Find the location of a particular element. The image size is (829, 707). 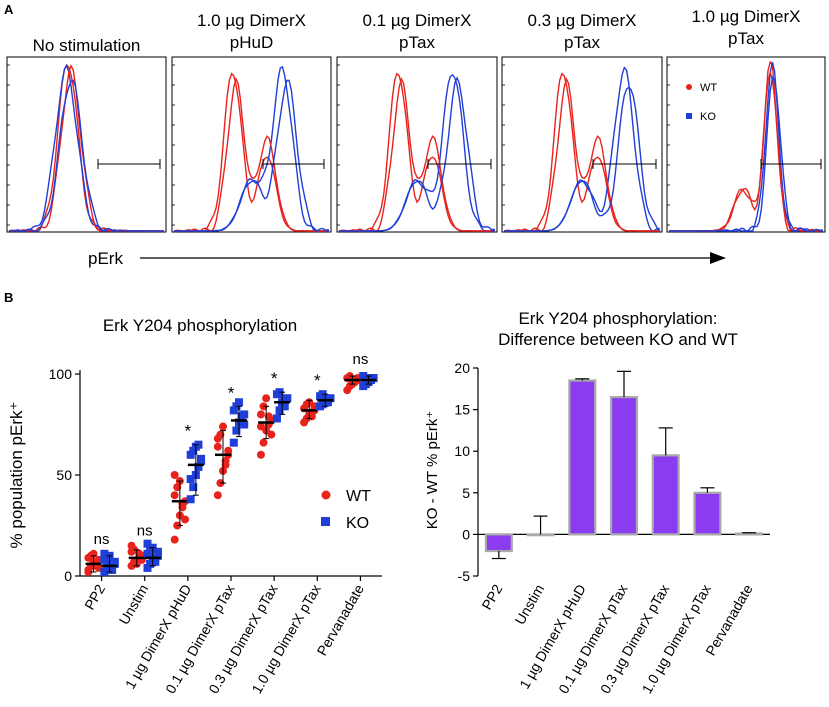

histogram-panel: 1.0 µg DimerX pHuD is located at coordinates (251, 122).